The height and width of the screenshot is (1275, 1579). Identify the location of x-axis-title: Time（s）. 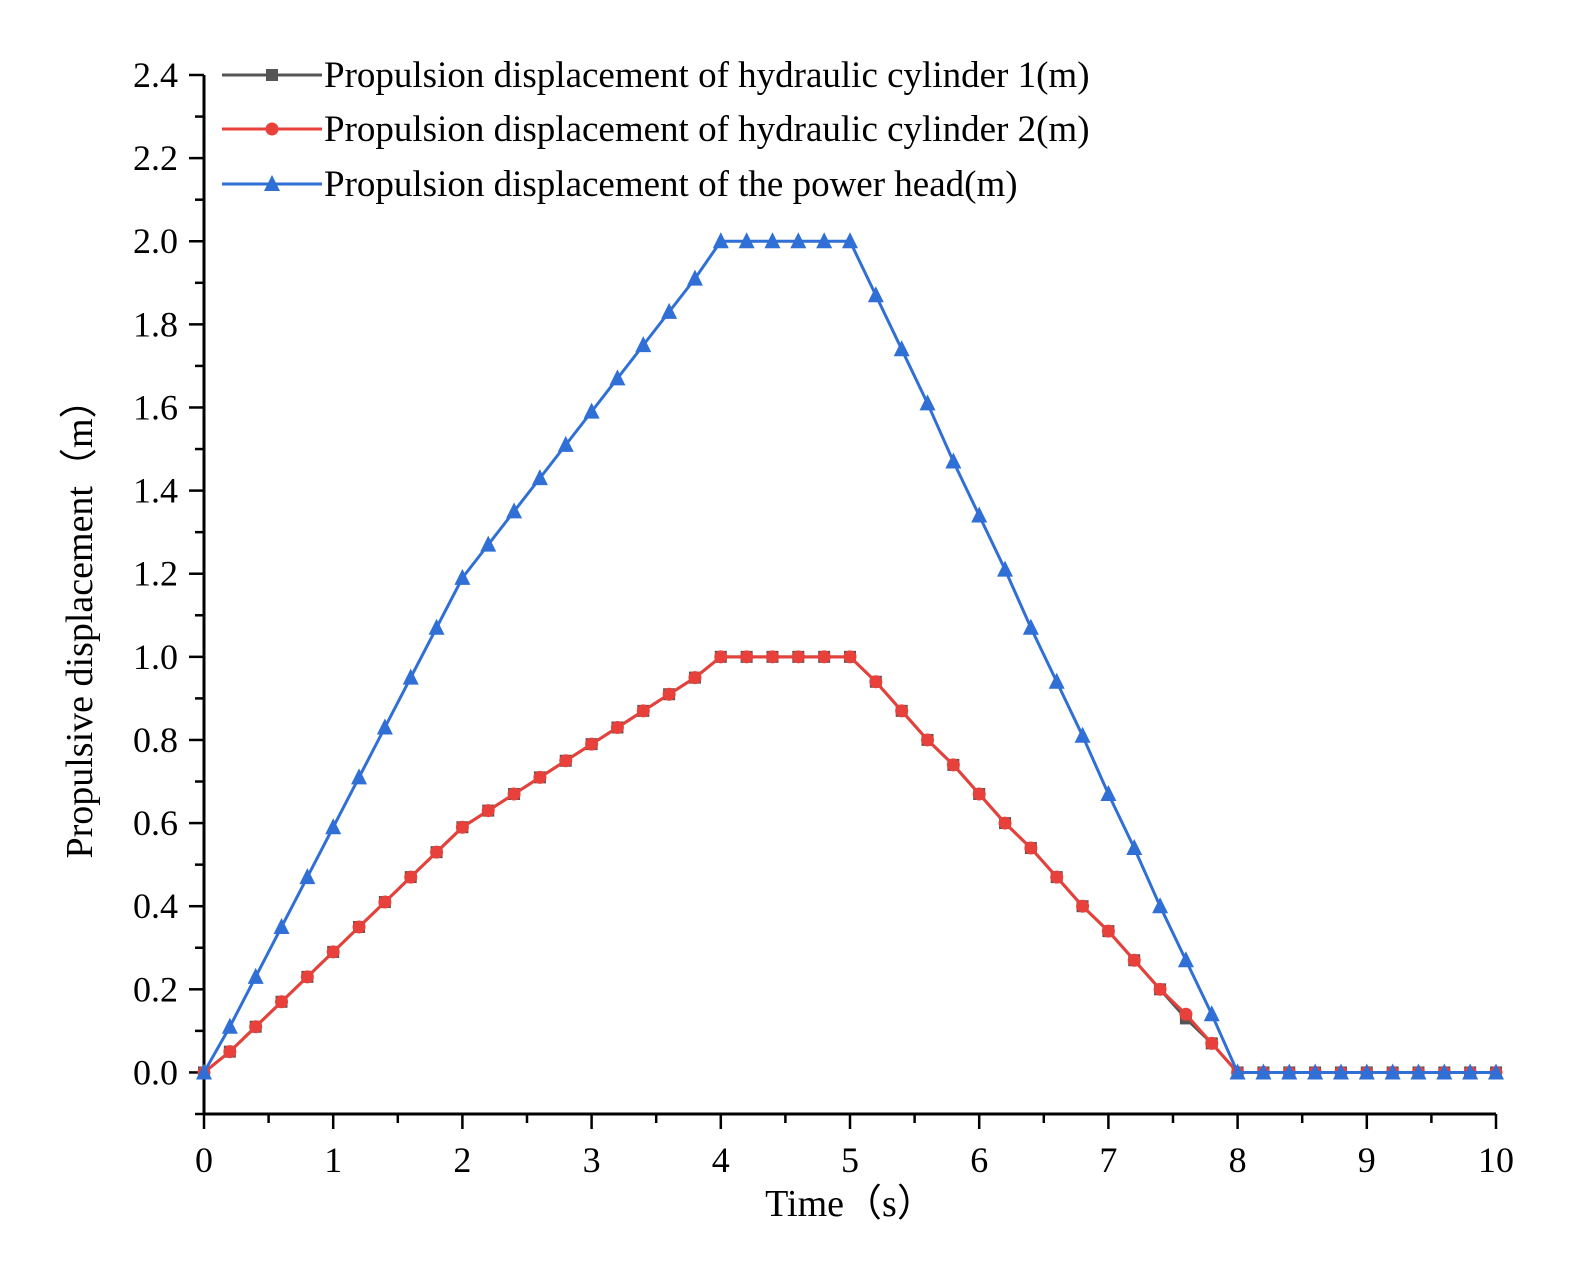
(850, 1204).